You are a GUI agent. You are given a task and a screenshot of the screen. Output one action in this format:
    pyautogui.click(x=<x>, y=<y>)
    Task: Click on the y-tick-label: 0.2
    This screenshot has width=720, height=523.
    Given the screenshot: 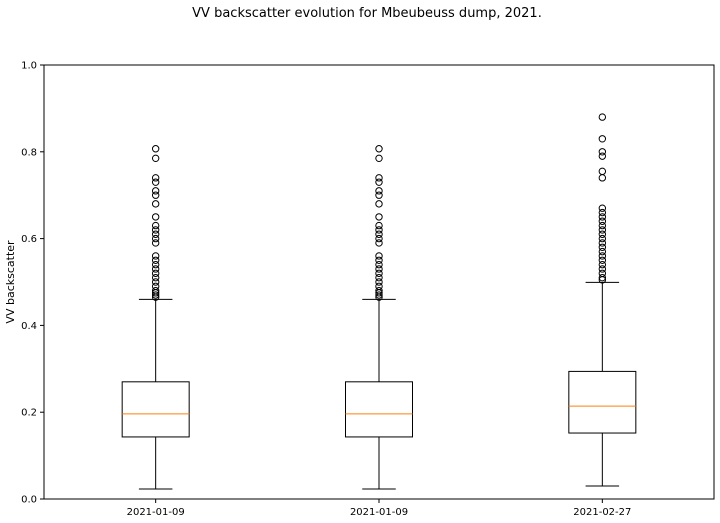 What is the action you would take?
    pyautogui.click(x=29, y=413)
    